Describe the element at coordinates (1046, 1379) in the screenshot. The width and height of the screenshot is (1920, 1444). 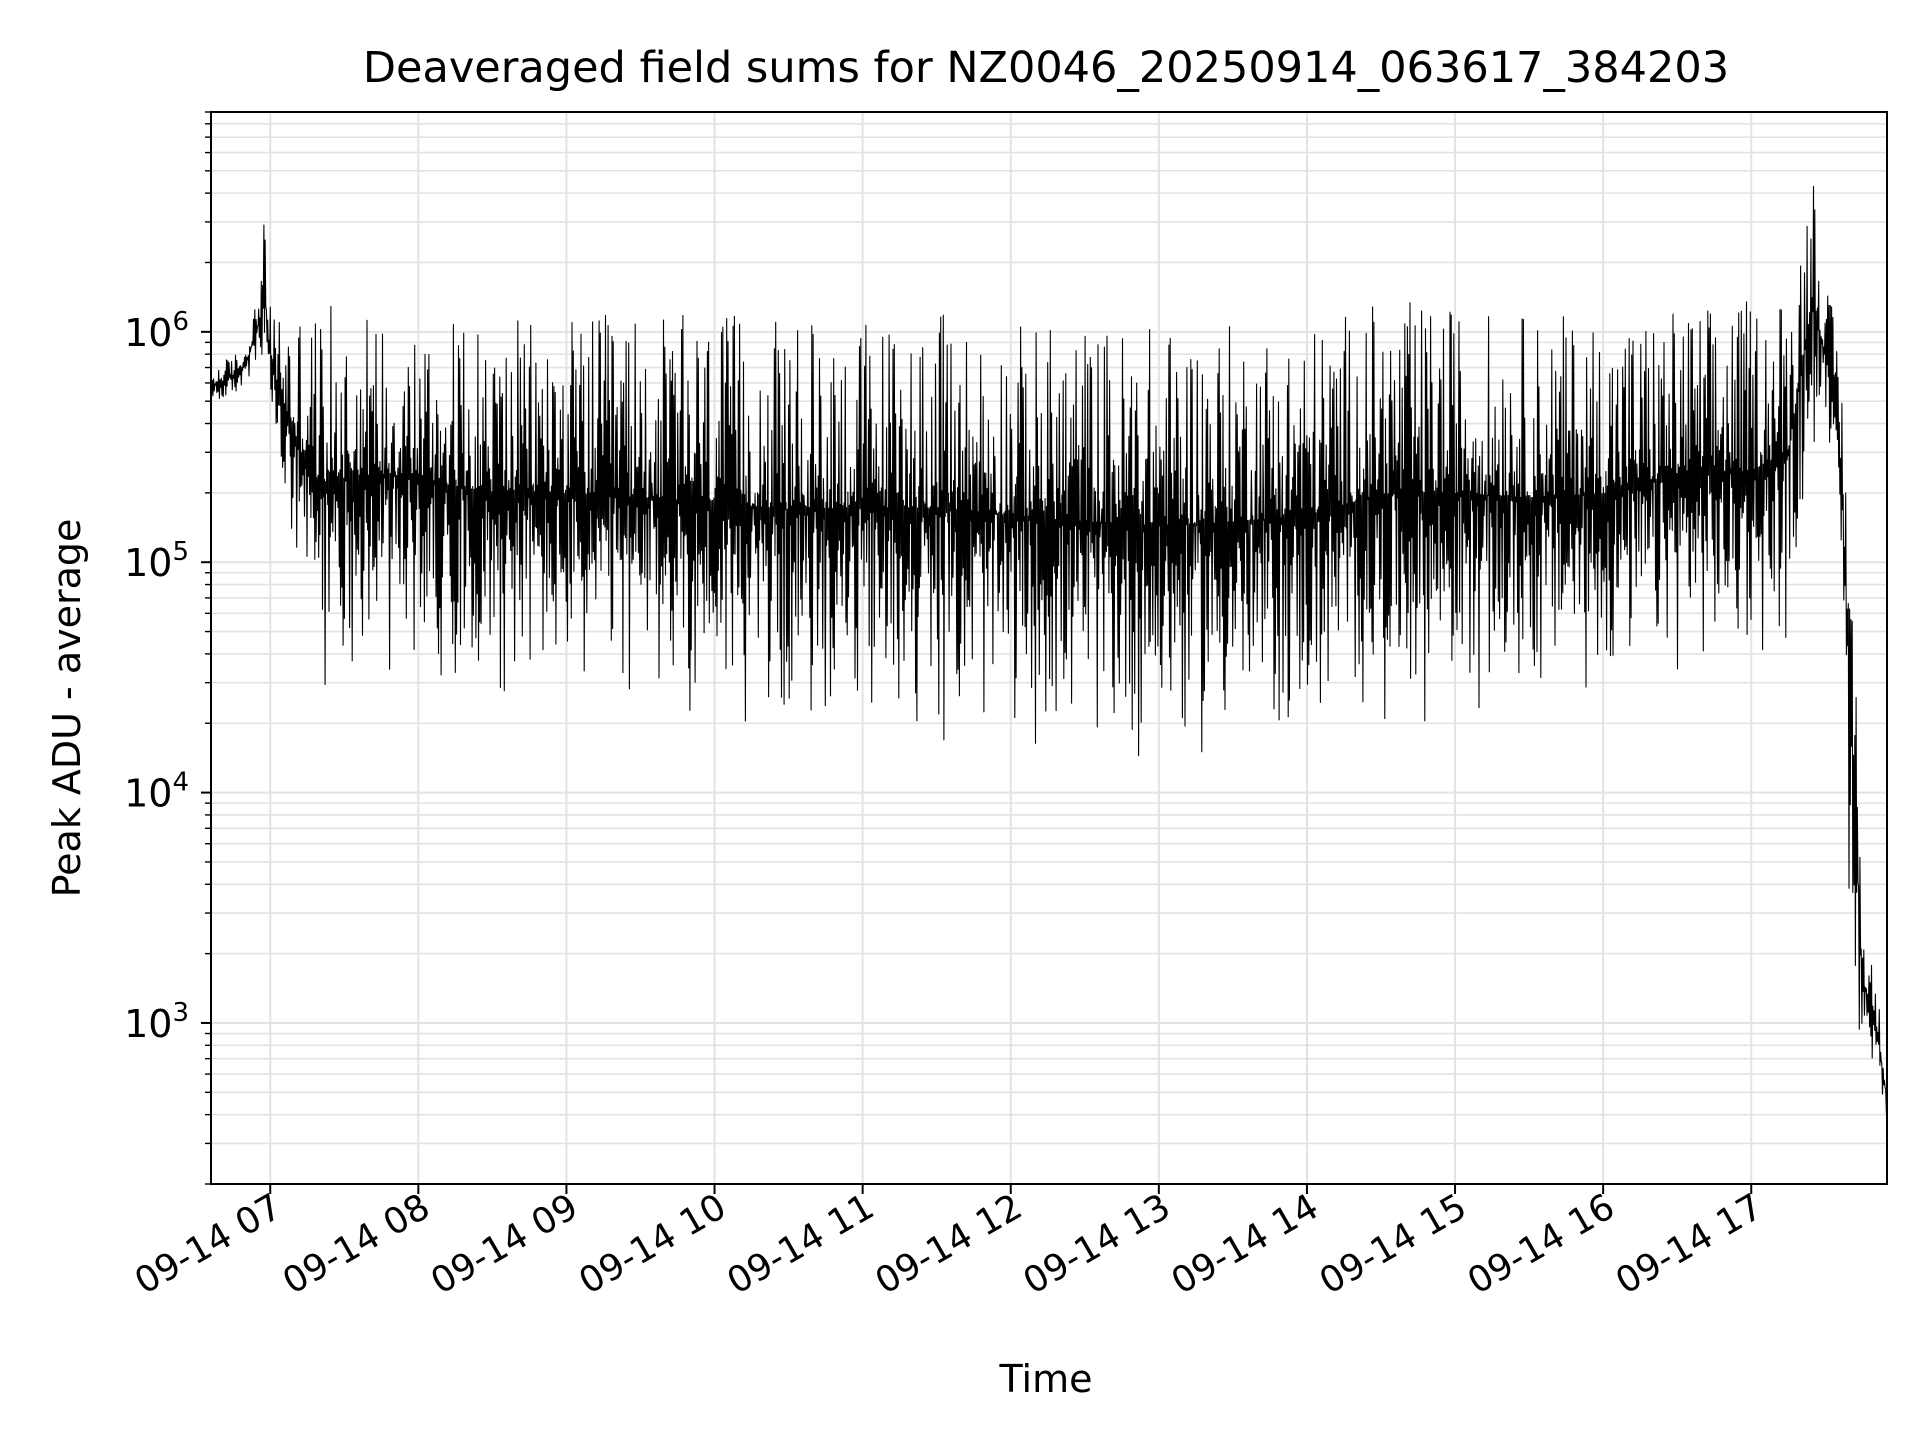
I see `x-axis-label: Time` at that location.